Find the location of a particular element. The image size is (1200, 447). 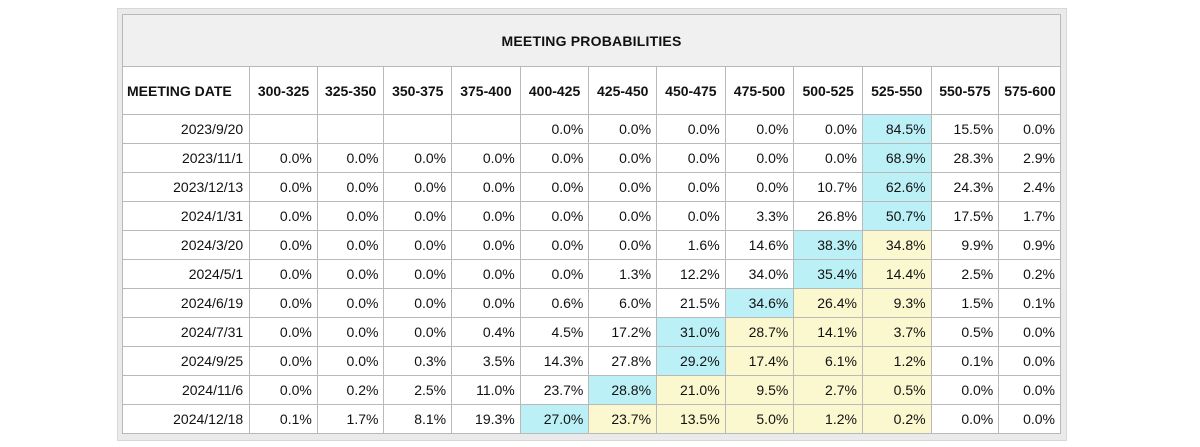

probability-cell: 26.8% is located at coordinates (828, 216).